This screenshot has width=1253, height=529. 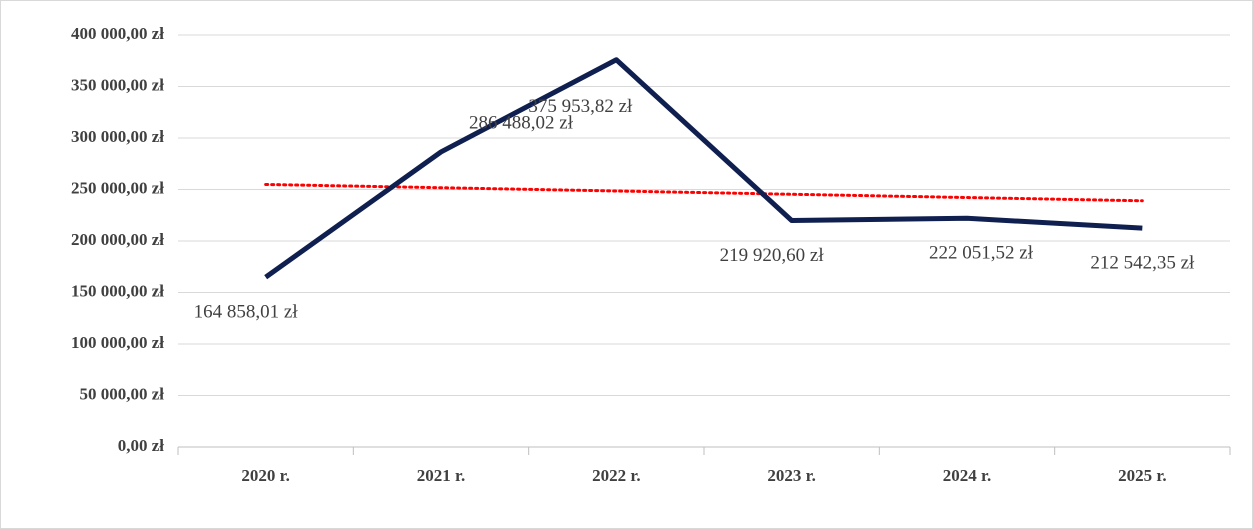 I want to click on x-tick-label: 2020 r., so click(x=265, y=475).